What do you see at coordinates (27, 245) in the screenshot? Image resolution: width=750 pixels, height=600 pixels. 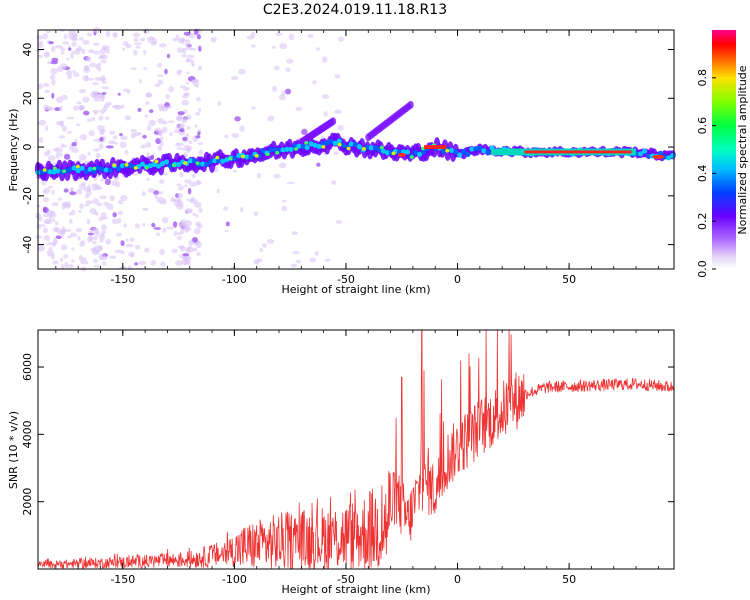 I see `y-tick-label: -40` at bounding box center [27, 245].